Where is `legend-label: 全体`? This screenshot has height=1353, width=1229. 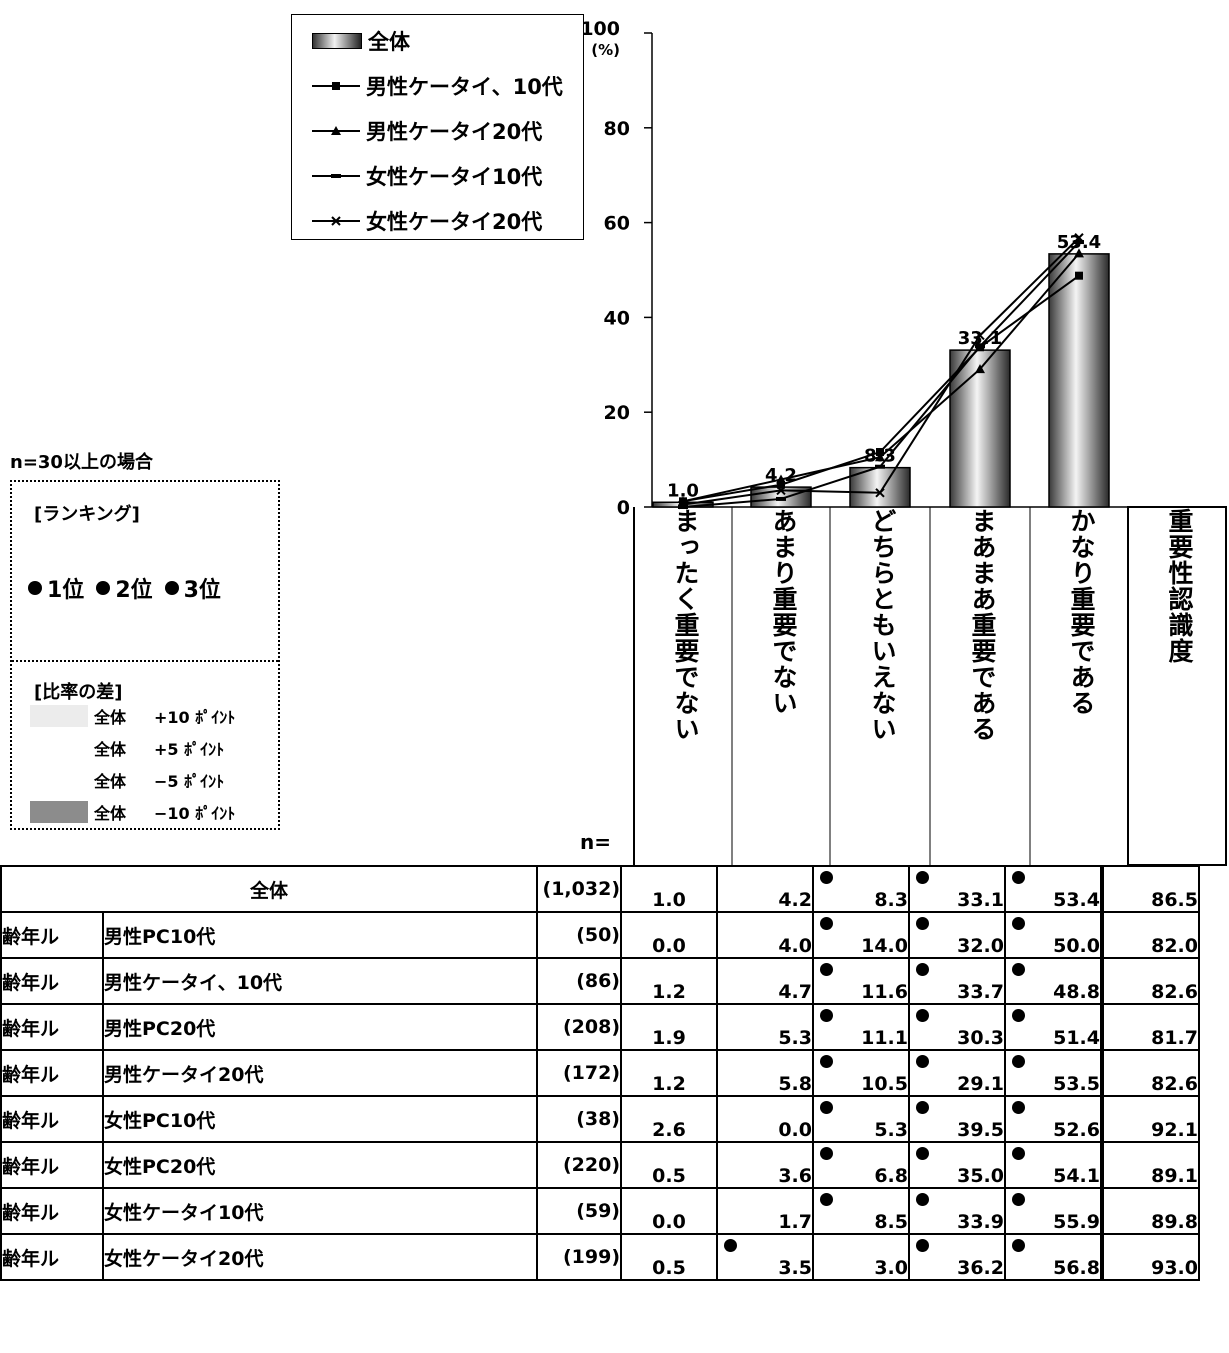 legend-label: 全体 is located at coordinates (389, 42).